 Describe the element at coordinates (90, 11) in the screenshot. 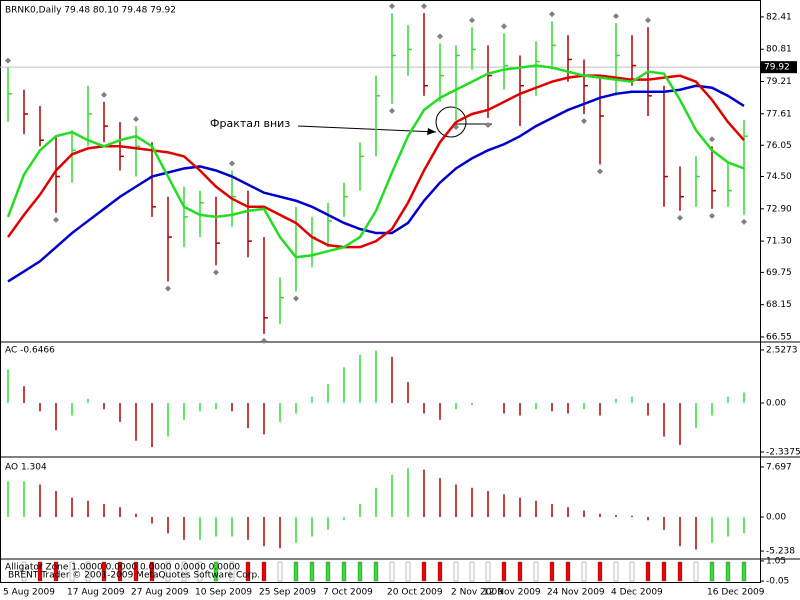

I see `chart-title: BRNK0,Daily 79.48 80.10 79.48 79.92` at that location.